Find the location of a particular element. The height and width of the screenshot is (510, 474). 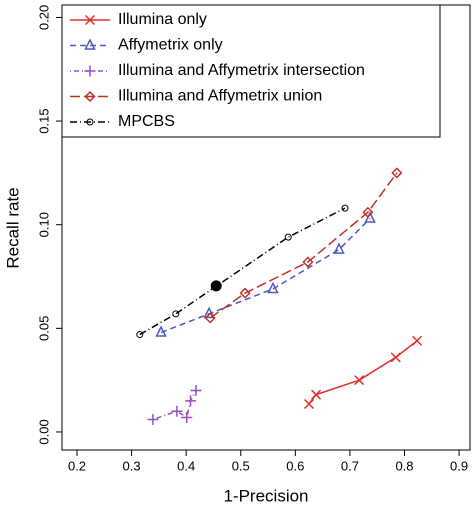

y-tick-label: 0.00 is located at coordinates (43, 431).